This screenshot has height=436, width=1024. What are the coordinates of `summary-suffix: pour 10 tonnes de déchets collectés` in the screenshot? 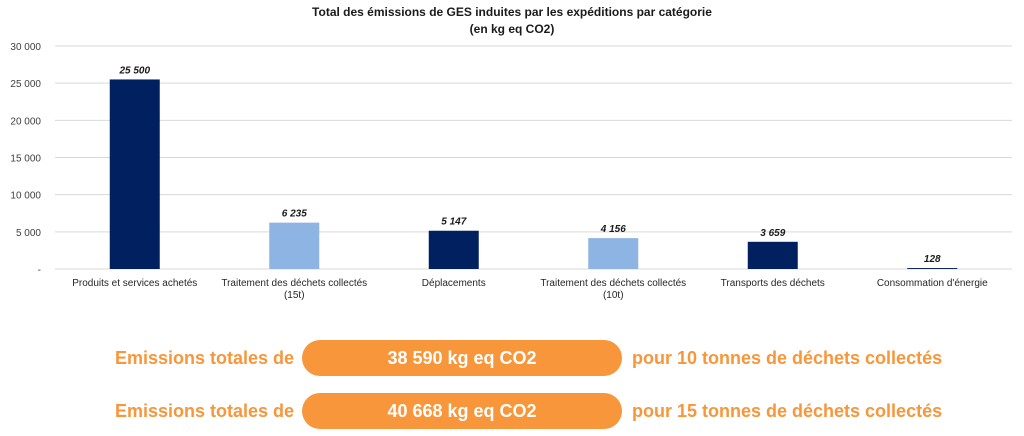 It's located at (787, 358).